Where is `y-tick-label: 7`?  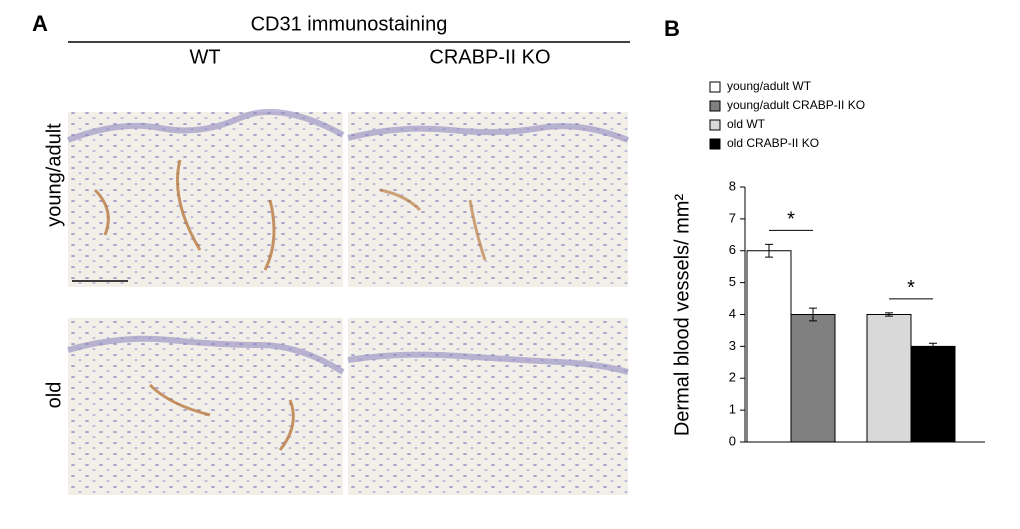
y-tick-label: 7 is located at coordinates (732, 217).